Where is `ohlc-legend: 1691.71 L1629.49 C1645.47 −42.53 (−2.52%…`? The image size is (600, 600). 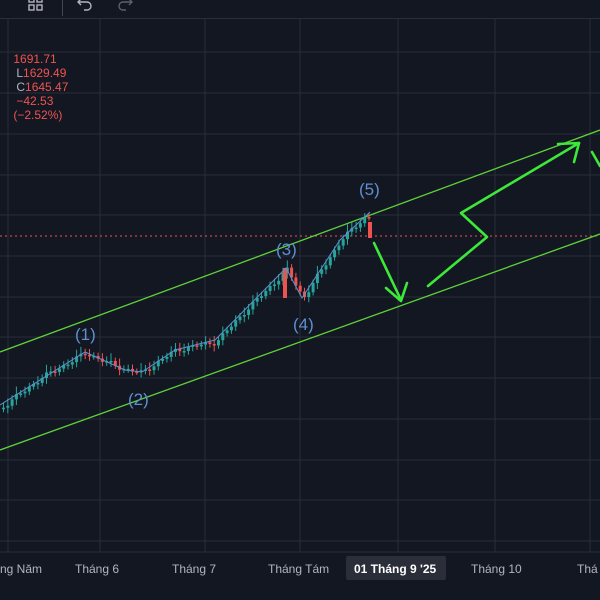 ohlc-legend: 1691.71 L1629.49 C1645.47 −42.53 (−2.52%… is located at coordinates (34, 87).